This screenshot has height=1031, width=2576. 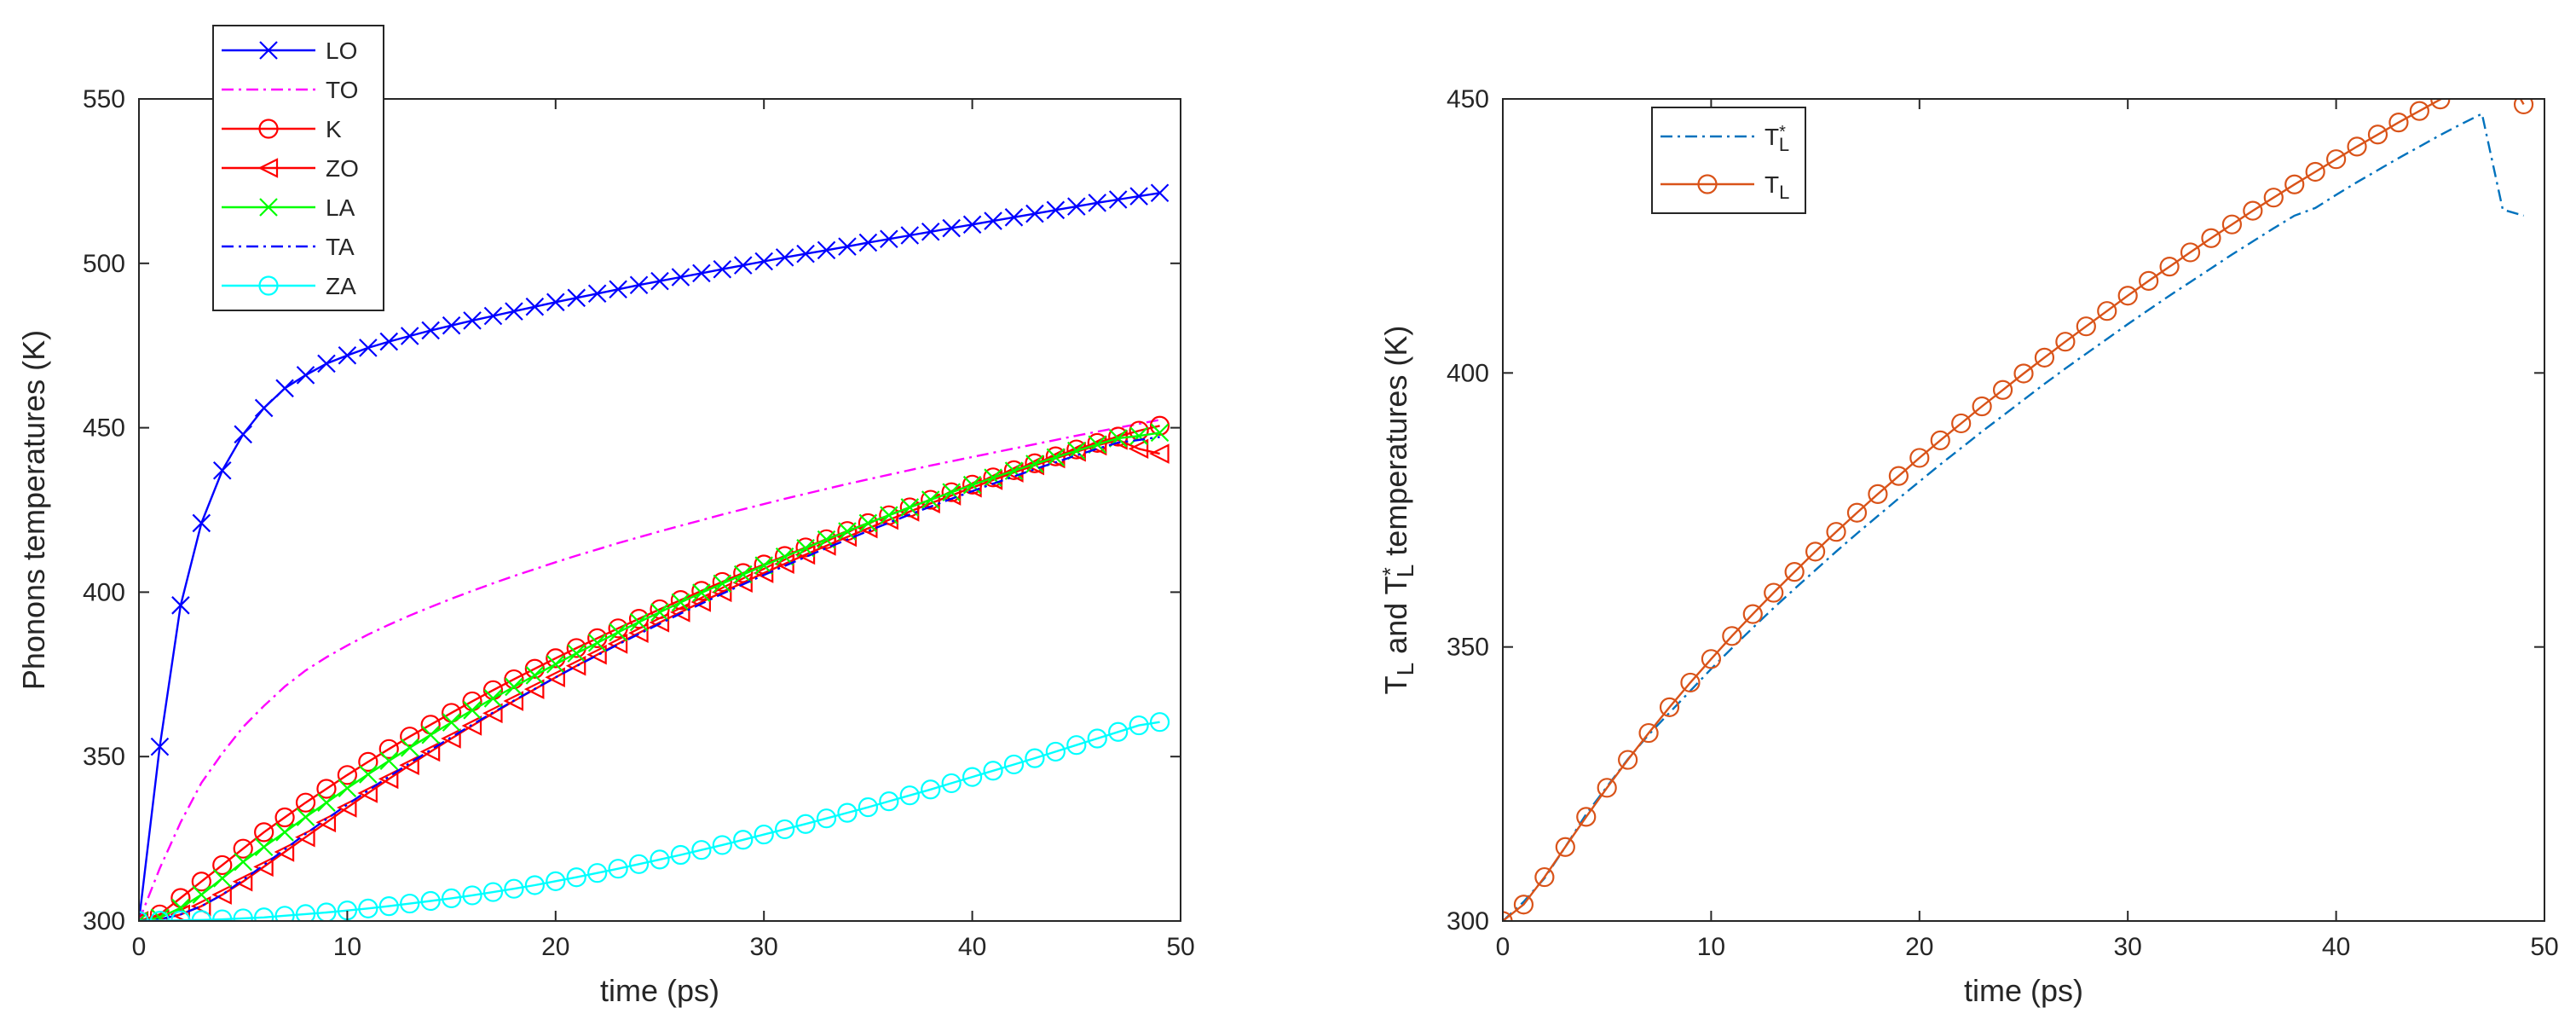 I want to click on series-line, so click(x=649, y=821).